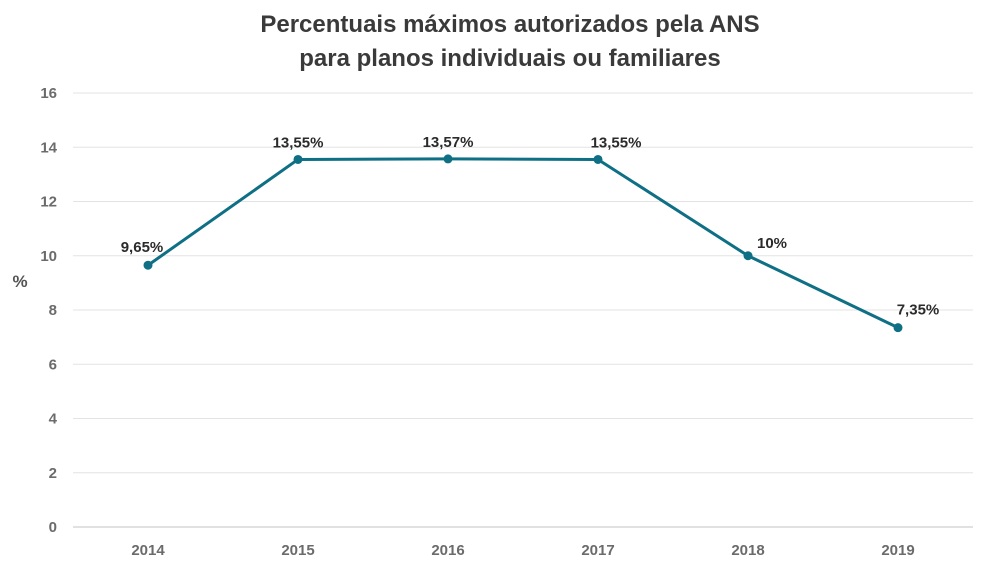 This screenshot has height=580, width=1000. What do you see at coordinates (448, 142) in the screenshot?
I see `data-label-2016: 13,57%` at bounding box center [448, 142].